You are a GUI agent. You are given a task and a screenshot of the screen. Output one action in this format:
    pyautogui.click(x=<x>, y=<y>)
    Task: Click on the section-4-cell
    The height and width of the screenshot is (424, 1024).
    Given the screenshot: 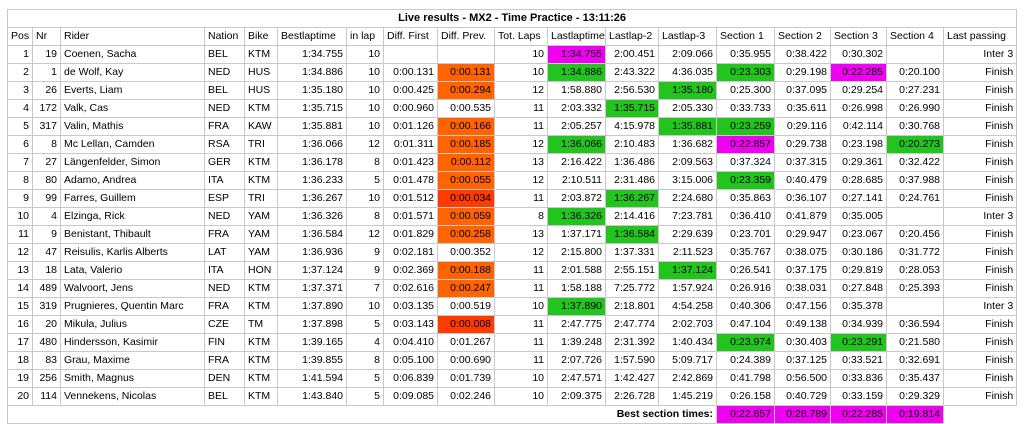 What is the action you would take?
    pyautogui.click(x=915, y=307)
    